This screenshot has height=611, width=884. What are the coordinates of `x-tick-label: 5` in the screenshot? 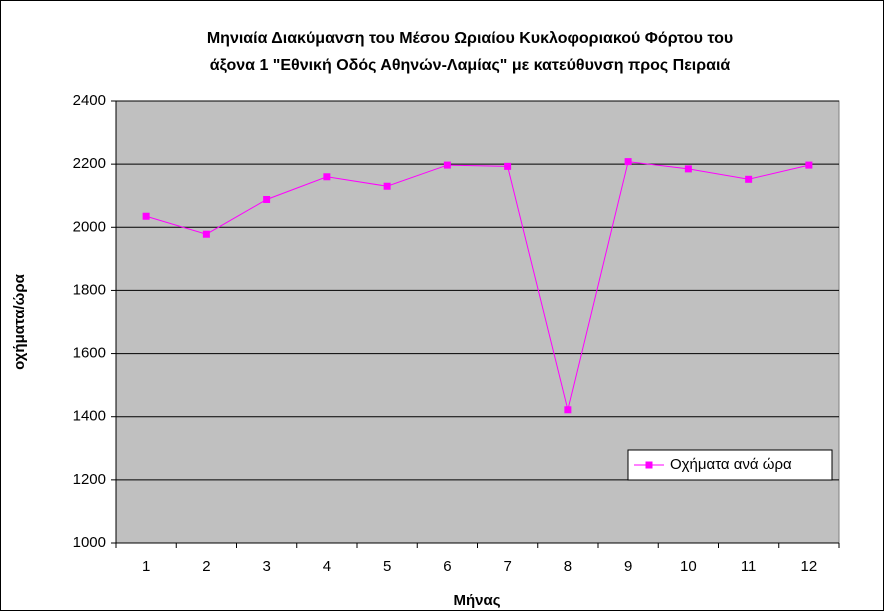 It's located at (387, 566).